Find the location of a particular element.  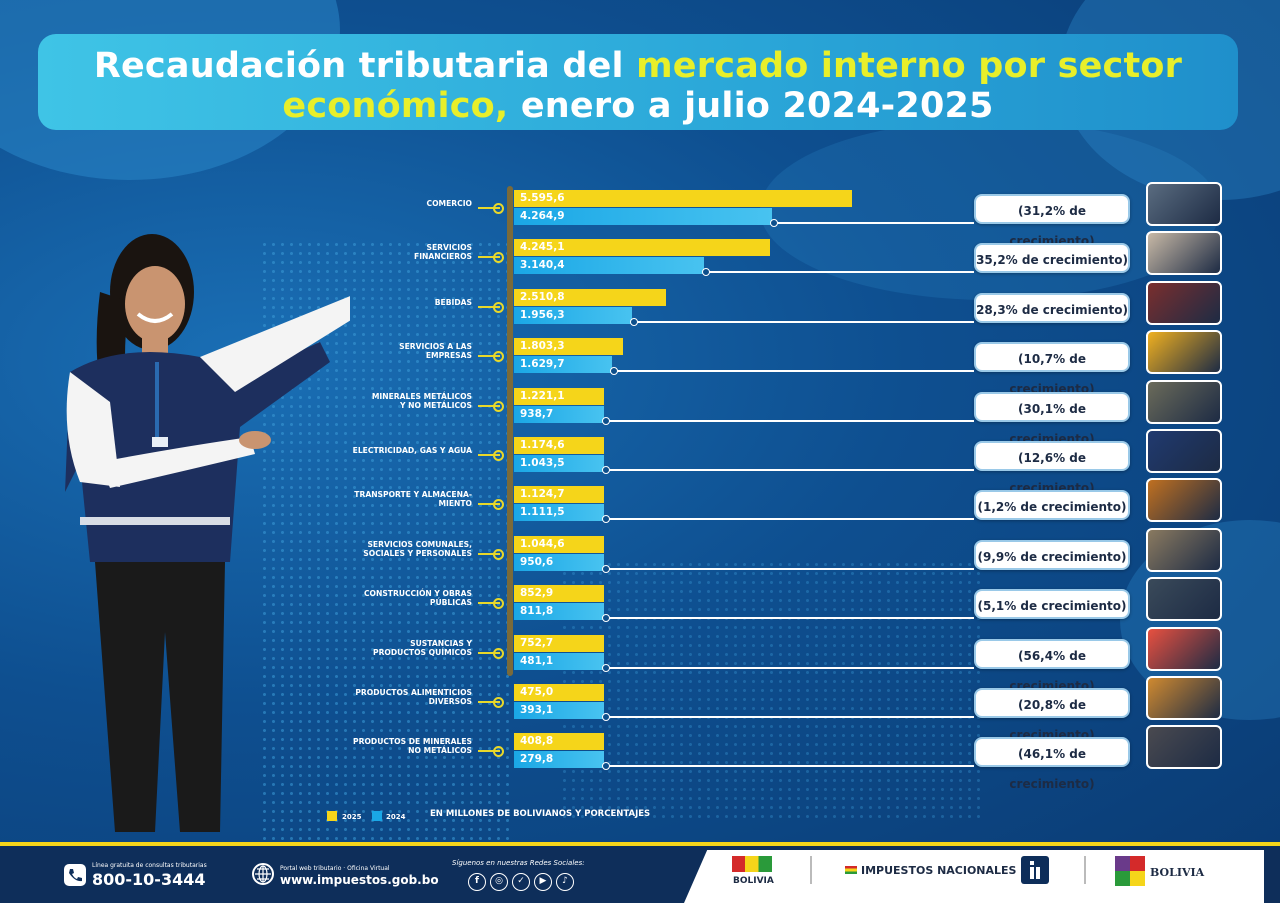

legend-swatch-2025 is located at coordinates (332, 816).